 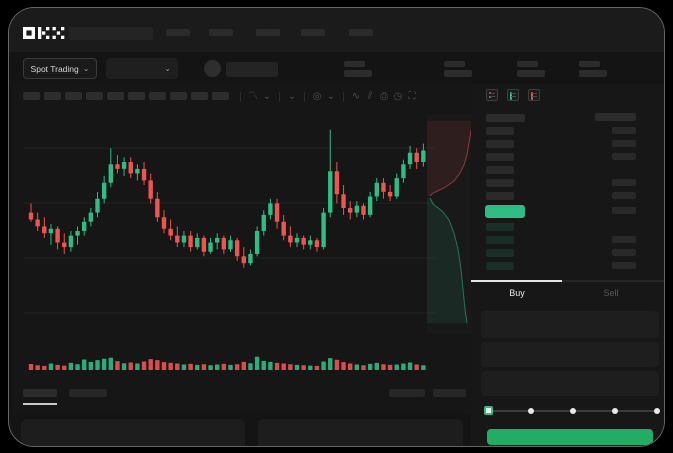 What do you see at coordinates (252, 69) in the screenshot?
I see `last-price-placeholder` at bounding box center [252, 69].